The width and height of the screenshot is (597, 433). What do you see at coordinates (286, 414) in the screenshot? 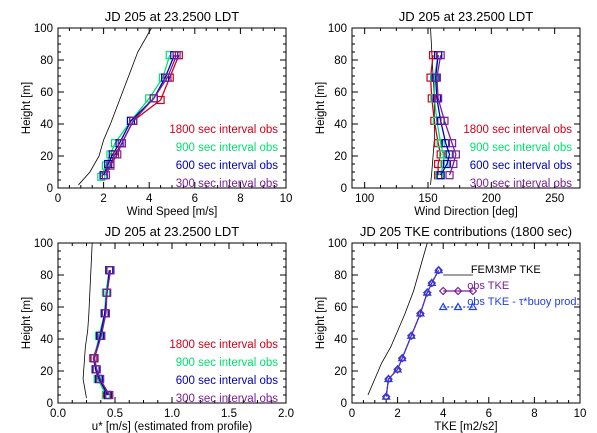
I see `x-tick-label: 2.0` at bounding box center [286, 414].